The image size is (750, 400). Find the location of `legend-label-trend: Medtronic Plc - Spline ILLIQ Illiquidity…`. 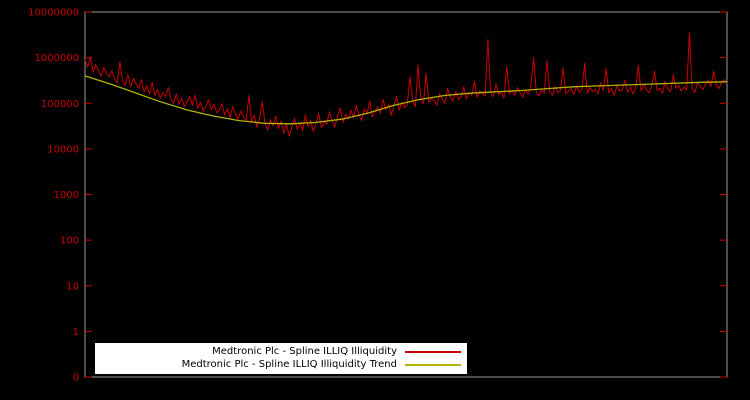

legend-label-trend: Medtronic Plc - Spline ILLIQ Illiquidity… is located at coordinates (289, 364).